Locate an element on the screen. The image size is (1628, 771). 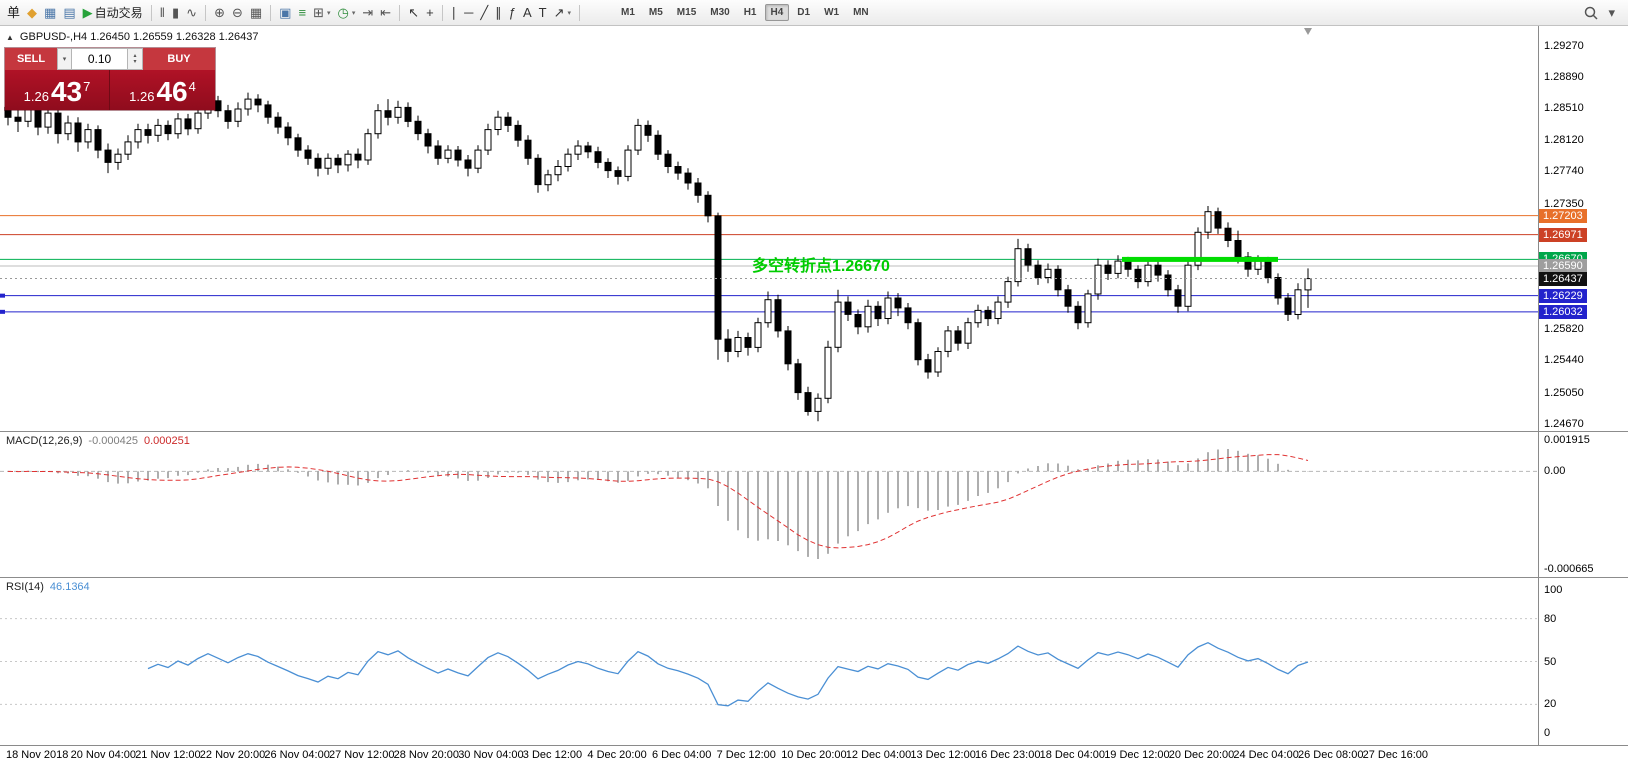
crosshair-button: + is located at coordinates (430, 13).